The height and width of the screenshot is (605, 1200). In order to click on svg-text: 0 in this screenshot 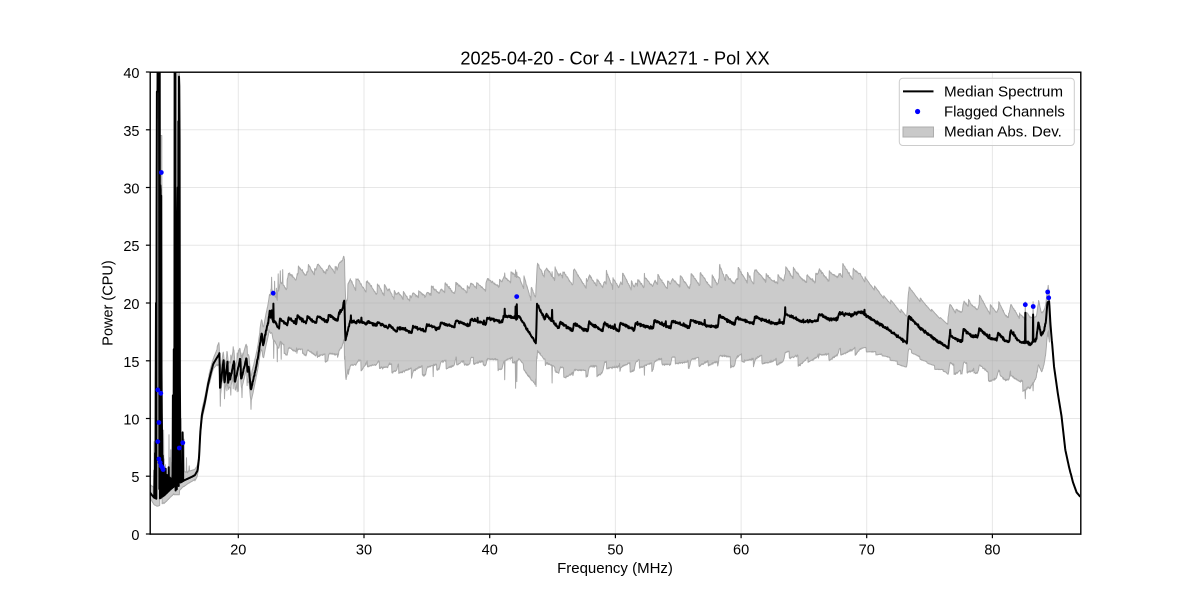, I will do `click(135, 536)`.